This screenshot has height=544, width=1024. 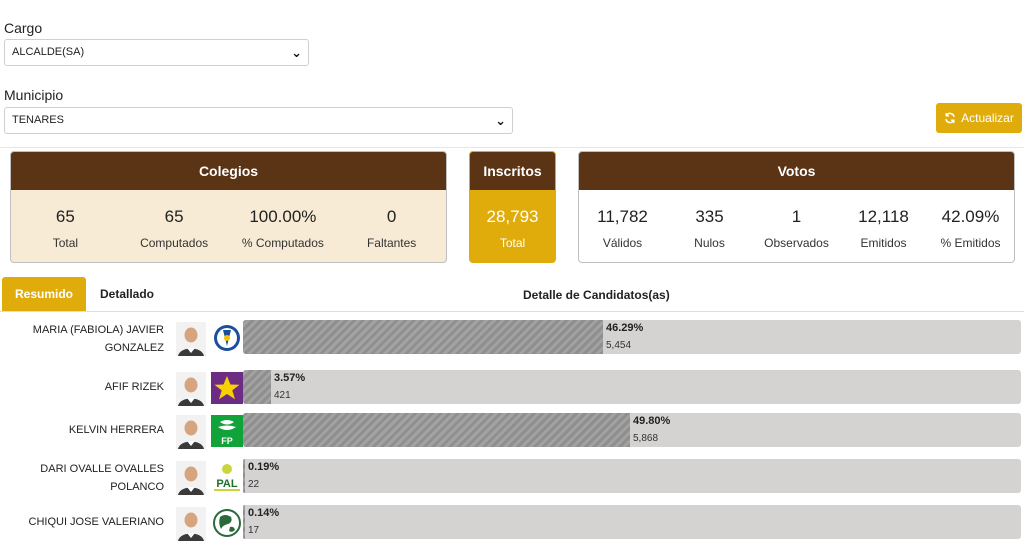 I want to click on candidate-name: KELVIN HERRERA, so click(x=116, y=430).